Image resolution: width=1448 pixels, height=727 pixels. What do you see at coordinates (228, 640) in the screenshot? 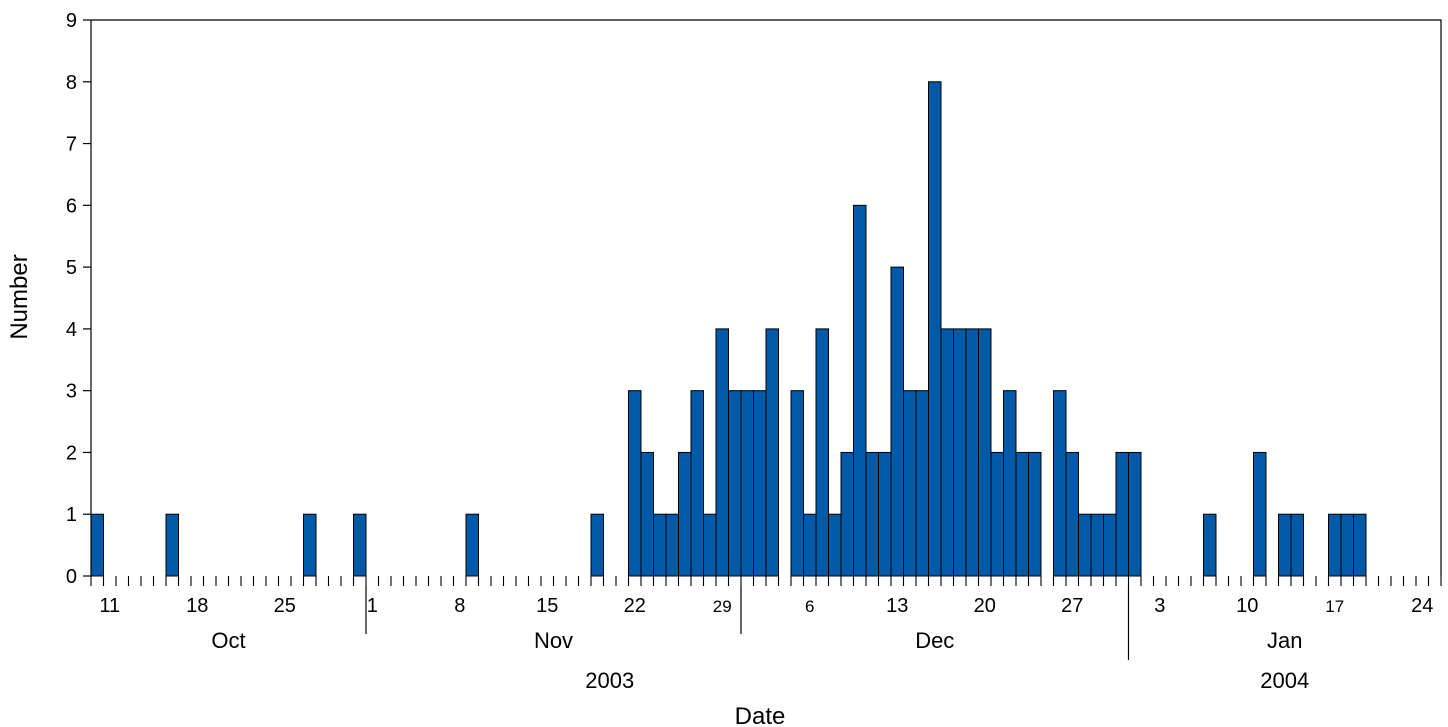
I see `month-label-Oct: Oct` at bounding box center [228, 640].